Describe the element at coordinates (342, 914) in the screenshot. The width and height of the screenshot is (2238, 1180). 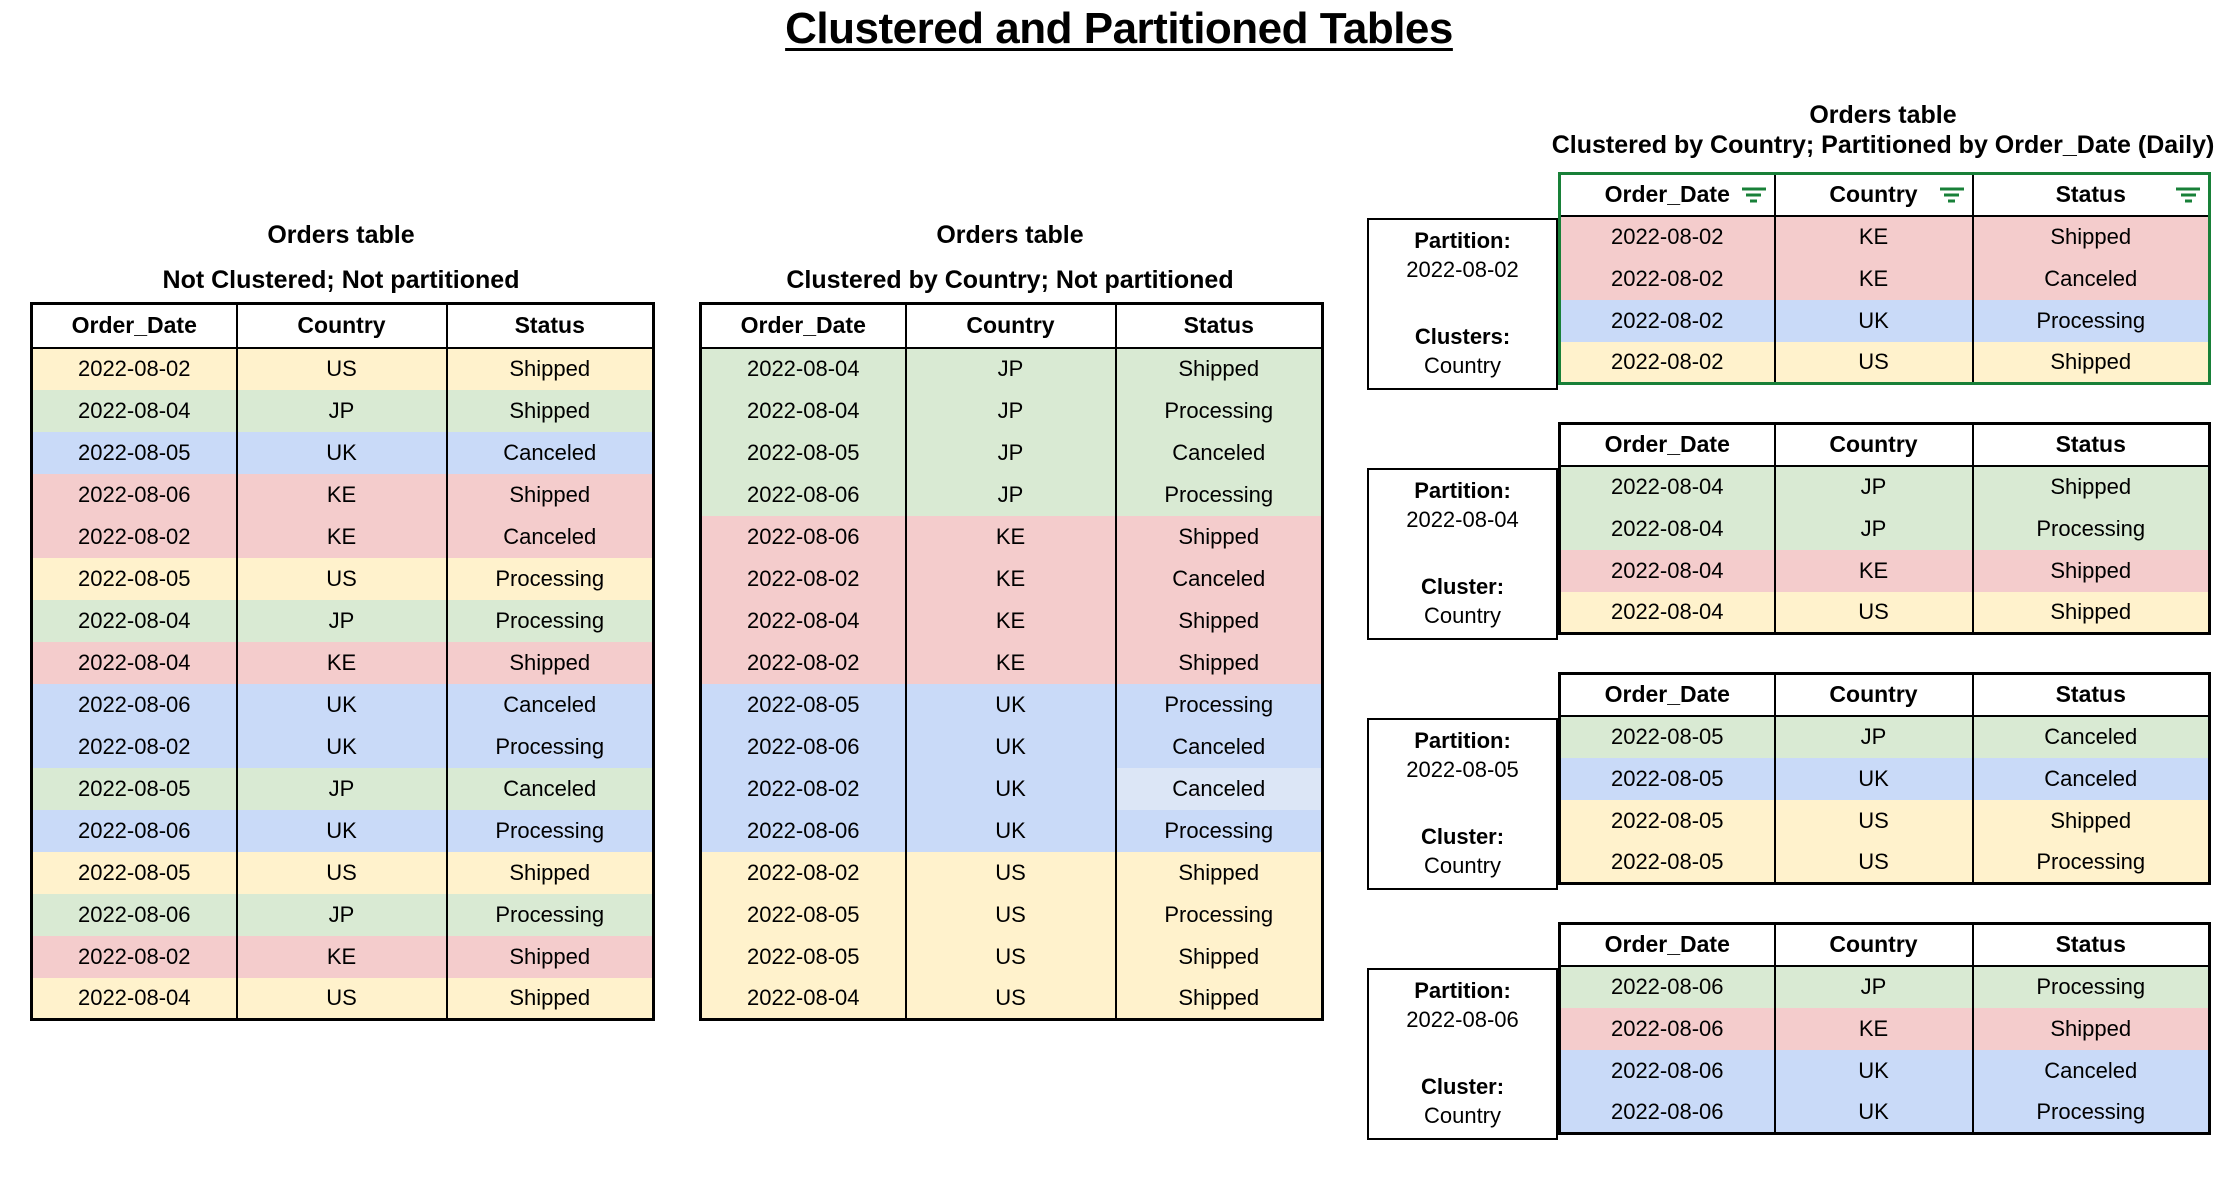
I see `table-row: 2022-08-06 JP Processing` at that location.